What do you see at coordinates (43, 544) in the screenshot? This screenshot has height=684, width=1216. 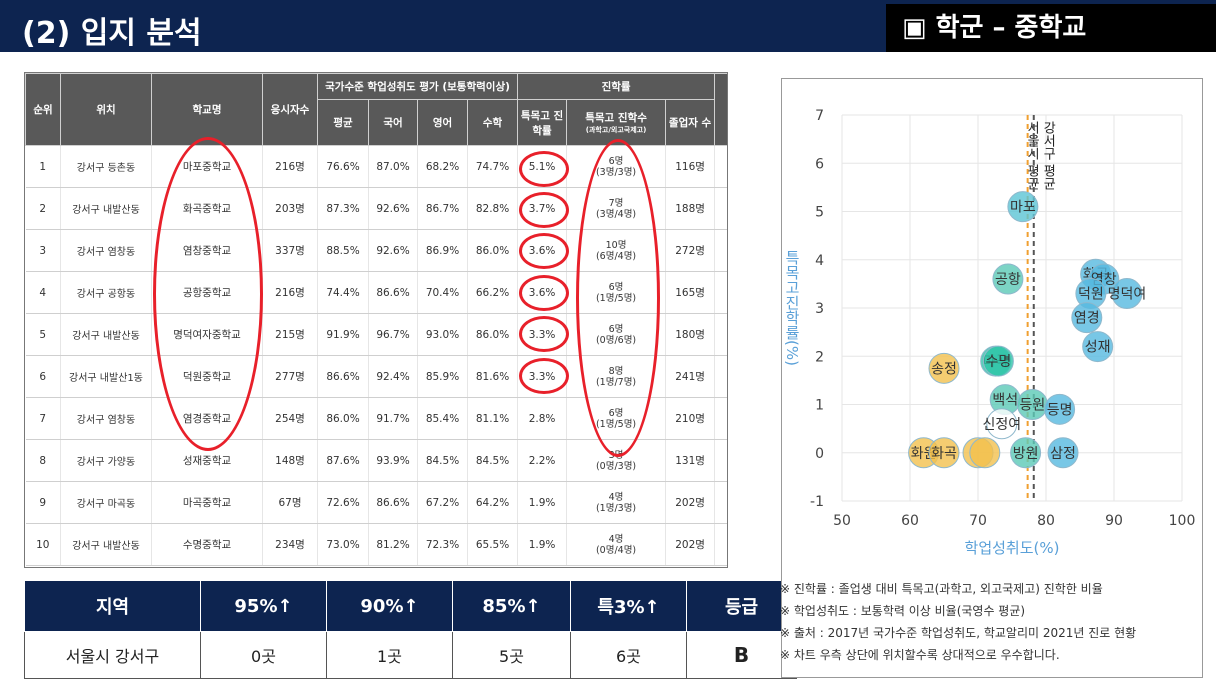 I see `cell-rank: 10` at bounding box center [43, 544].